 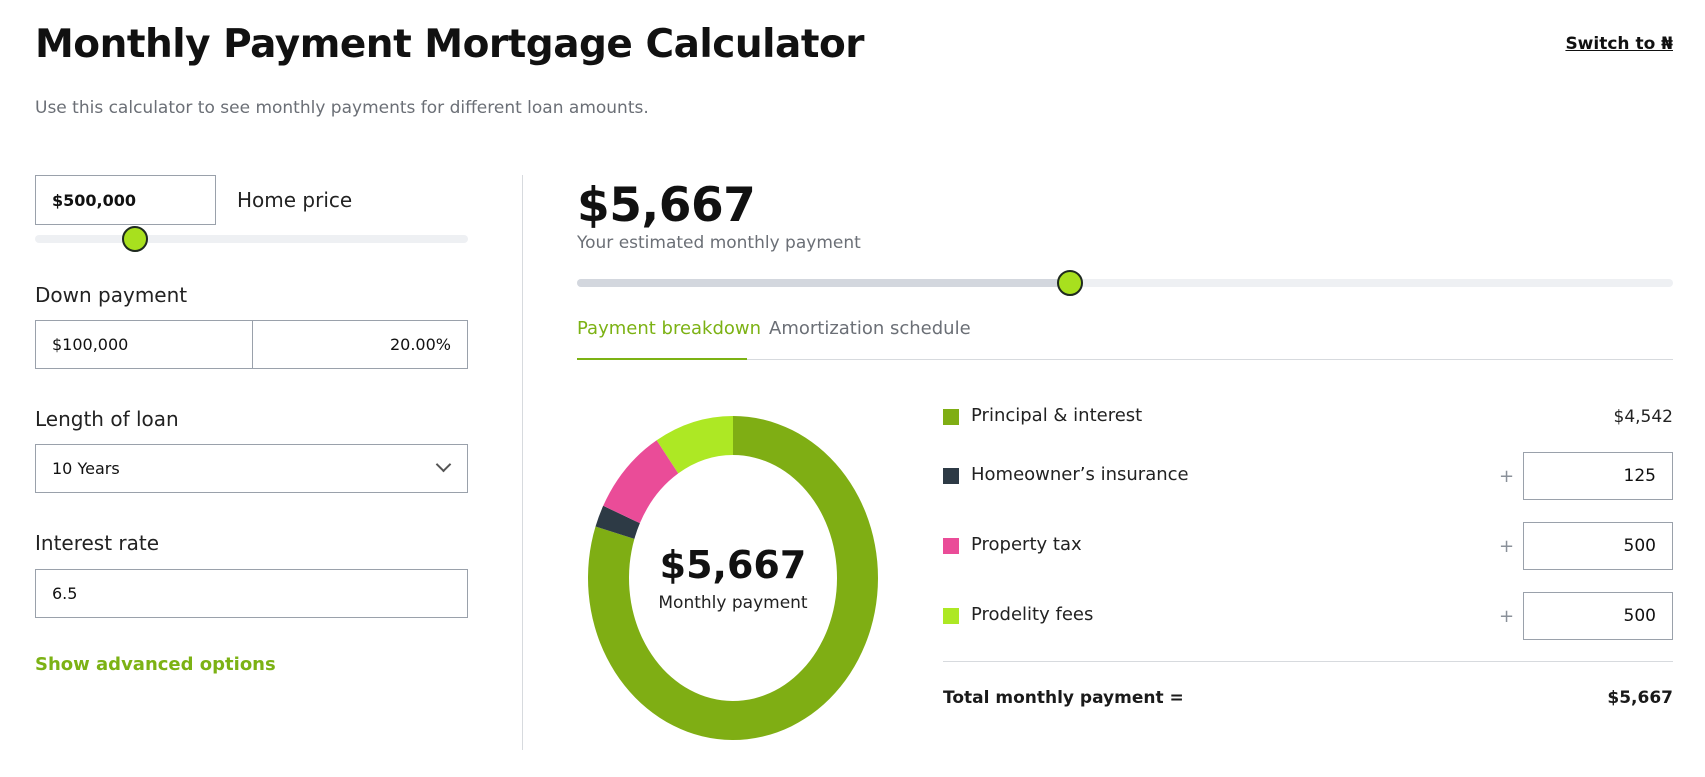 I want to click on property-tax-swatch, so click(x=951, y=546).